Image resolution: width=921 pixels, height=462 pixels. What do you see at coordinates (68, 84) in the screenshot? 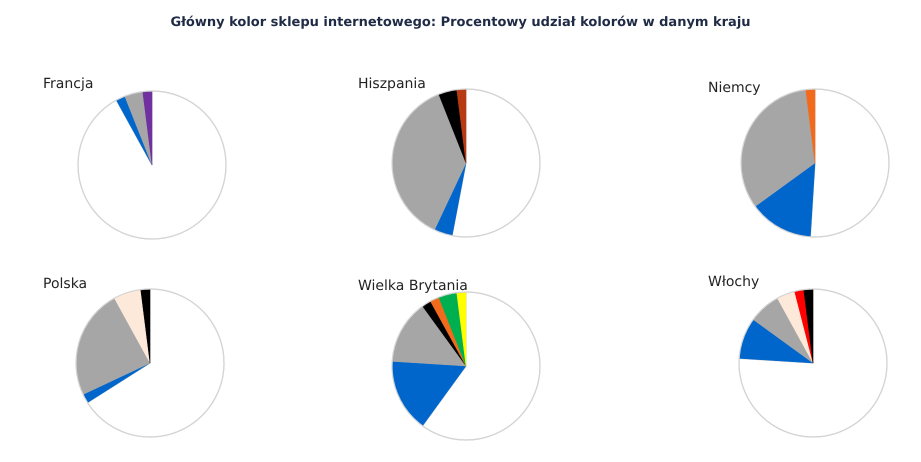
I see `chart-title: Francja` at bounding box center [68, 84].